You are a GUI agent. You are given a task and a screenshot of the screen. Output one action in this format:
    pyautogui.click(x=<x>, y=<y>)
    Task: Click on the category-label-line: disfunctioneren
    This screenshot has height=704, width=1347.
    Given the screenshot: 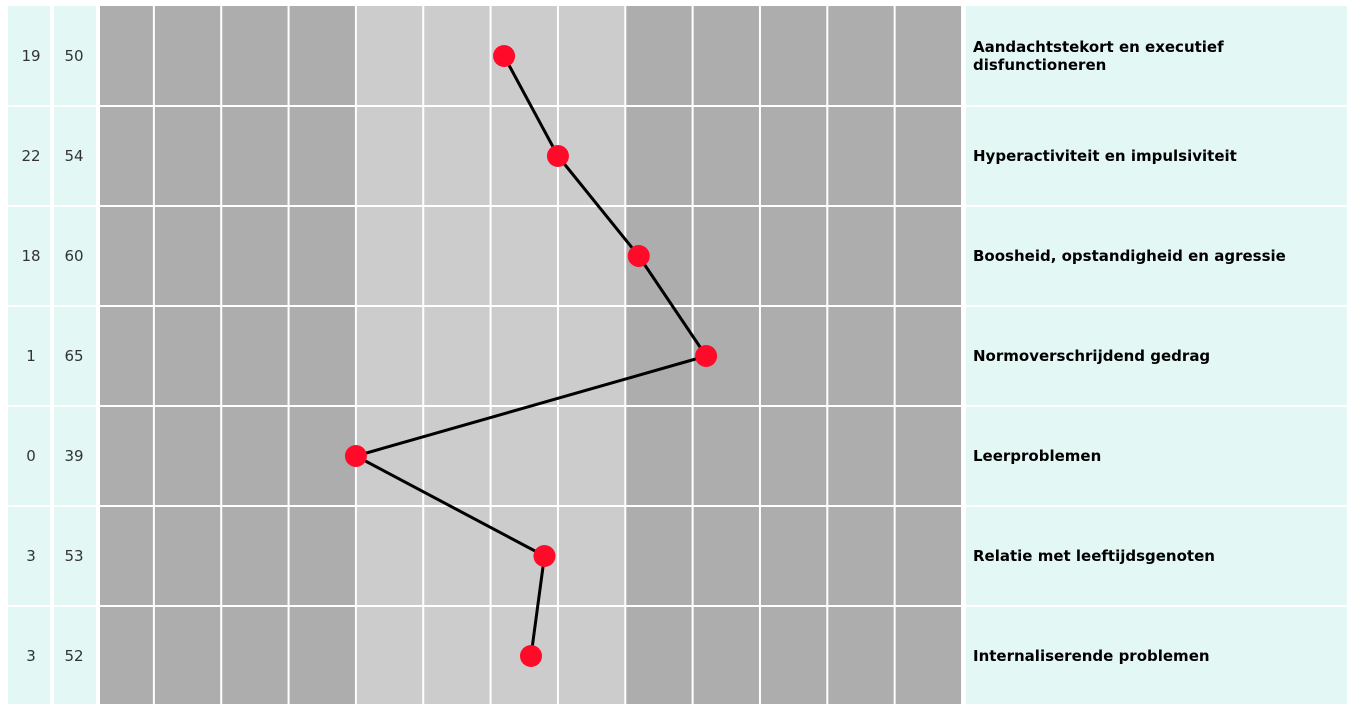 What is the action you would take?
    pyautogui.click(x=1039, y=65)
    